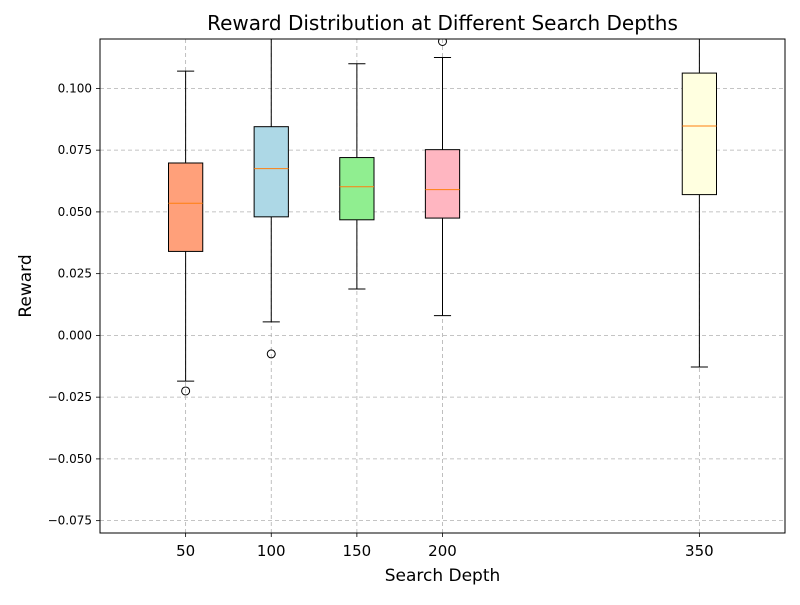 The width and height of the screenshot is (800, 605). Describe the element at coordinates (75, 212) in the screenshot. I see `y-tick-label: 0.050` at that location.